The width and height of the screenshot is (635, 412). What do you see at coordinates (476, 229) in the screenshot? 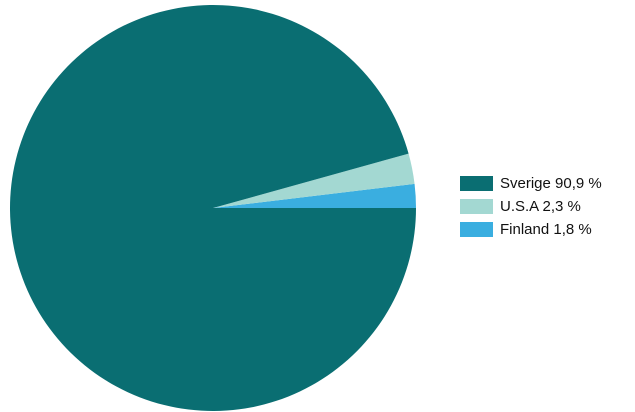
I see `legend-swatch-finland` at bounding box center [476, 229].